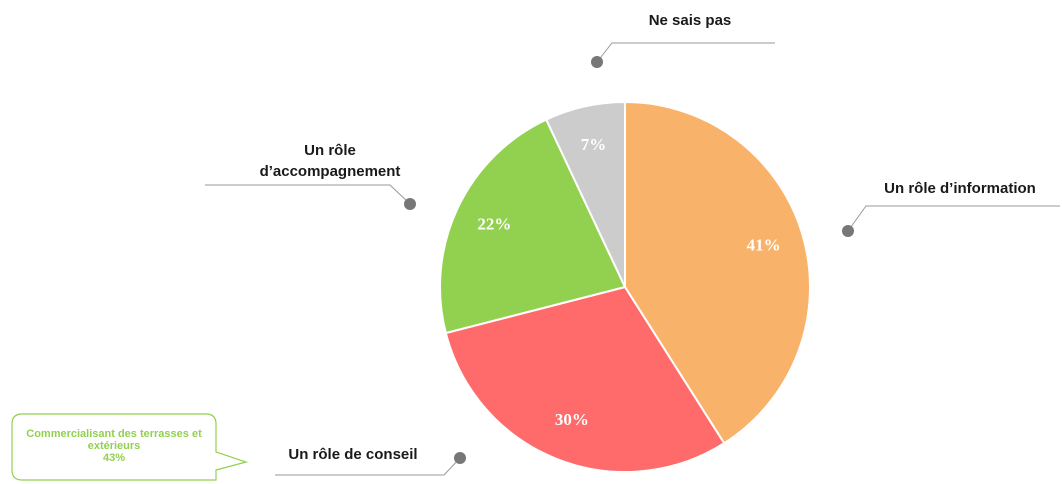  Describe the element at coordinates (960, 188) in the screenshot. I see `category-label: Un rôle d’information` at that location.